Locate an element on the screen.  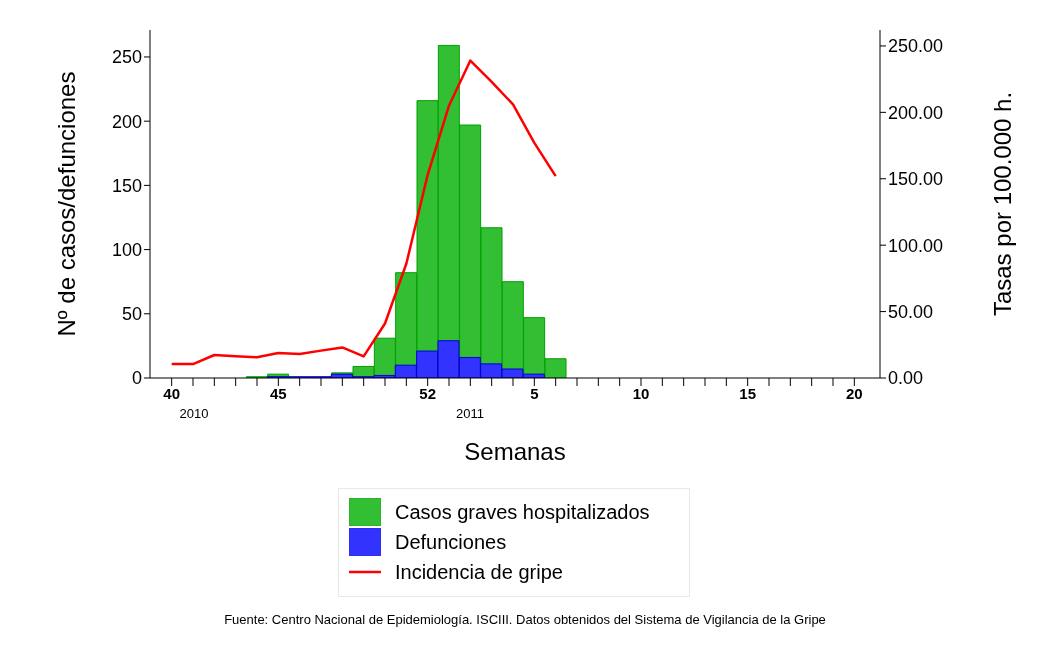
text: 2010 is located at coordinates (194, 413).